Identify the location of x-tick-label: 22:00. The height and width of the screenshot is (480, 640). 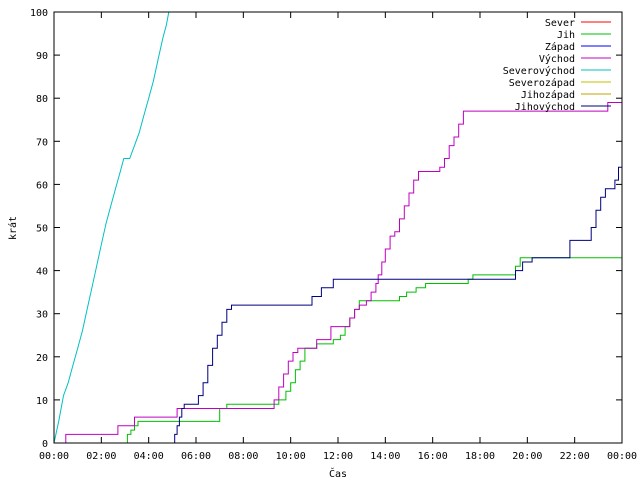
(575, 456).